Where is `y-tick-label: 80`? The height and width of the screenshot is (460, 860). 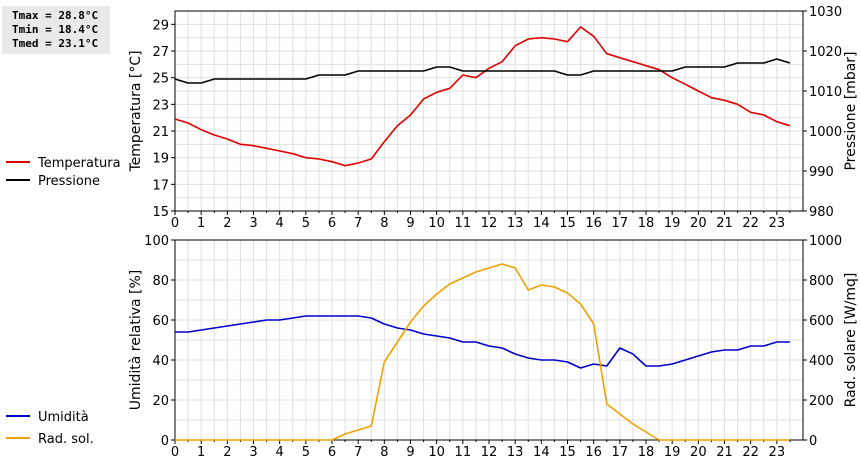 y-tick-label: 80 is located at coordinates (160, 281).